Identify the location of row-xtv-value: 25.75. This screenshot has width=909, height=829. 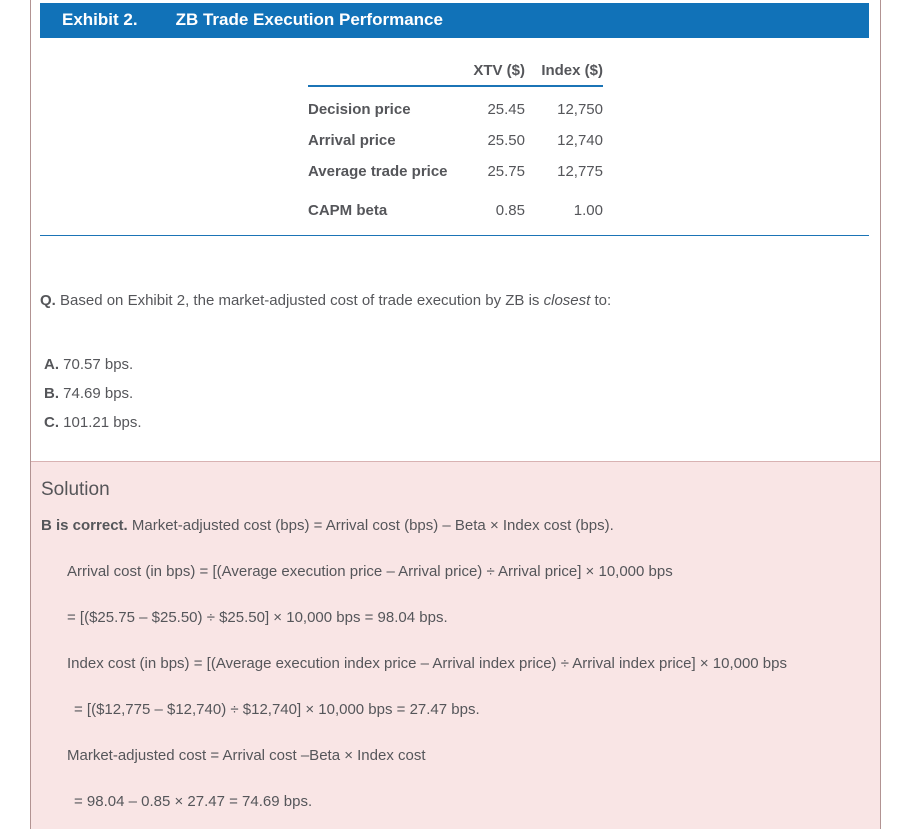
(506, 171).